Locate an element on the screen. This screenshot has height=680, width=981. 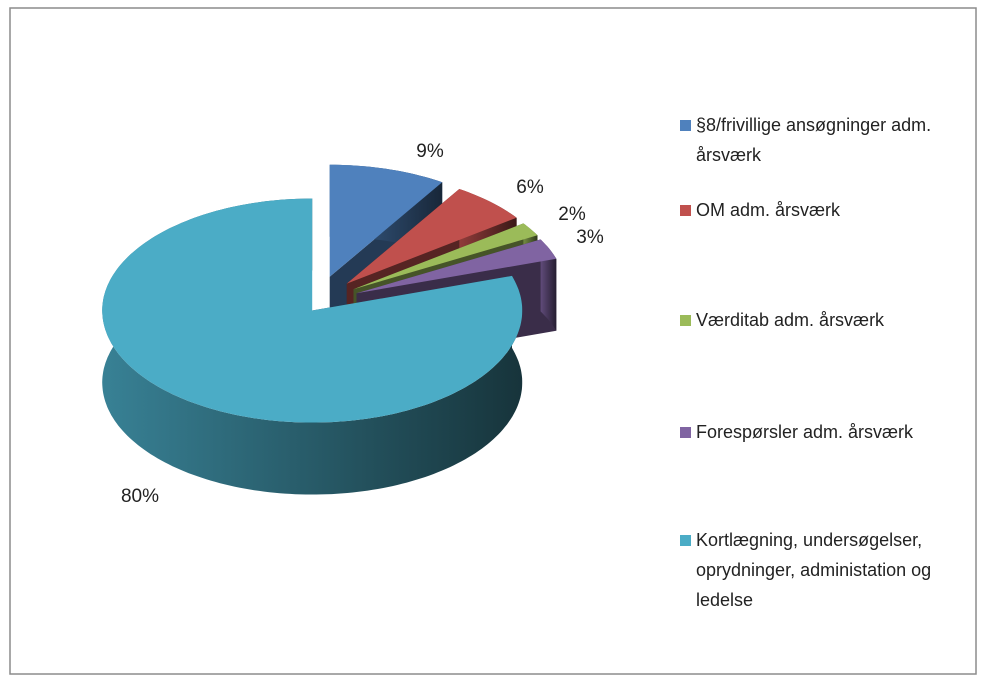
legend-label: §8/frivillige ansøgninger adm. årsværk is located at coordinates (814, 140).